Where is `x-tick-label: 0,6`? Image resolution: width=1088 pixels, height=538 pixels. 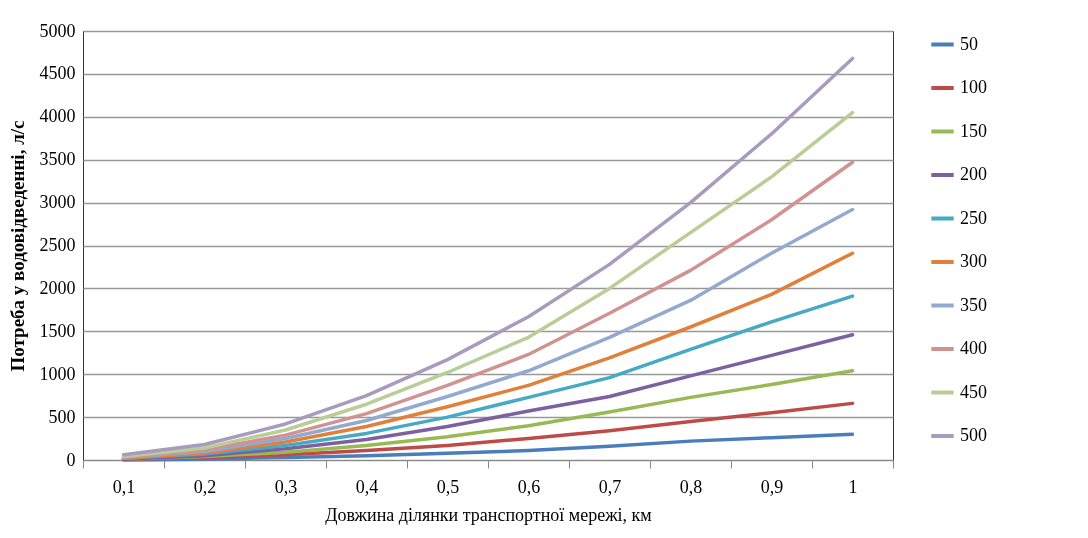
x-tick-label: 0,6 is located at coordinates (529, 486).